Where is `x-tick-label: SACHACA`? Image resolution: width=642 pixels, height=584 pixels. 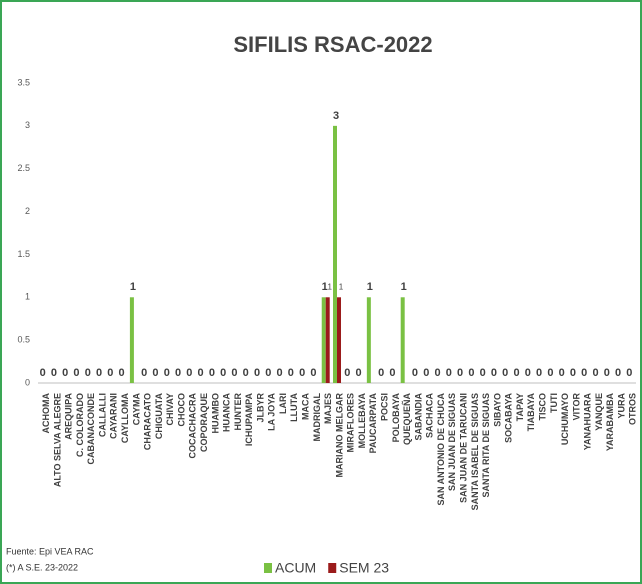
x-tick-label: SACHACA is located at coordinates (430, 415).